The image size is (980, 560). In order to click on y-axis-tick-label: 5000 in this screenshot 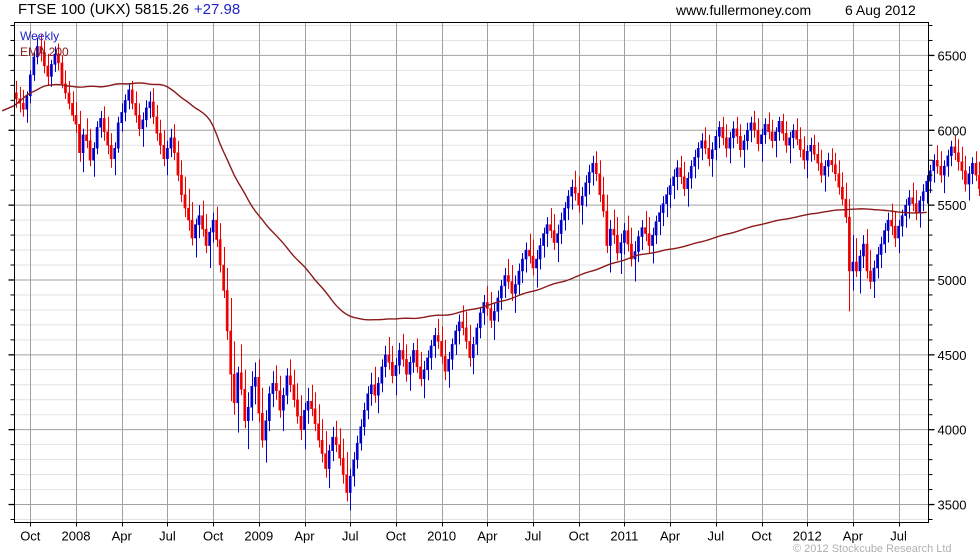, I will do `click(952, 280)`.